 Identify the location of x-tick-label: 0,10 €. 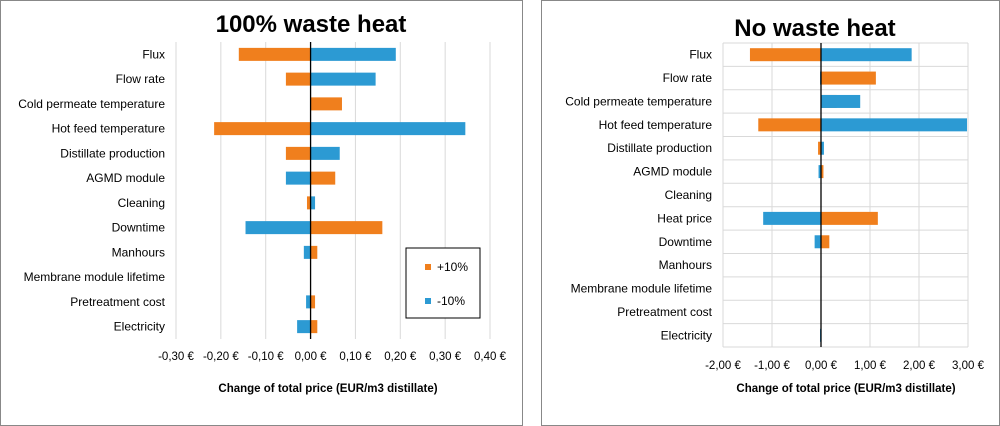
(355, 357).